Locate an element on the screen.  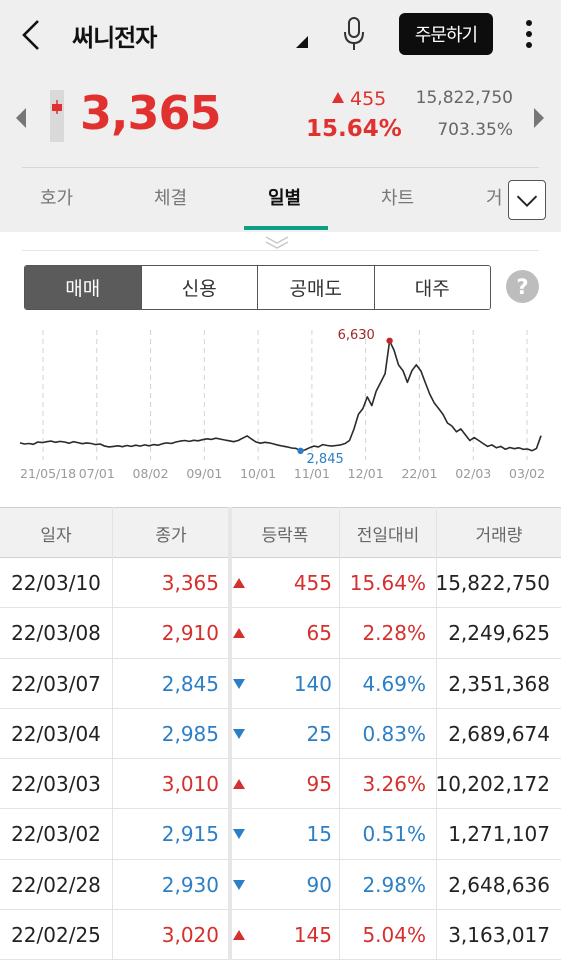
header-change-percent: 전일대비 is located at coordinates (388, 535).